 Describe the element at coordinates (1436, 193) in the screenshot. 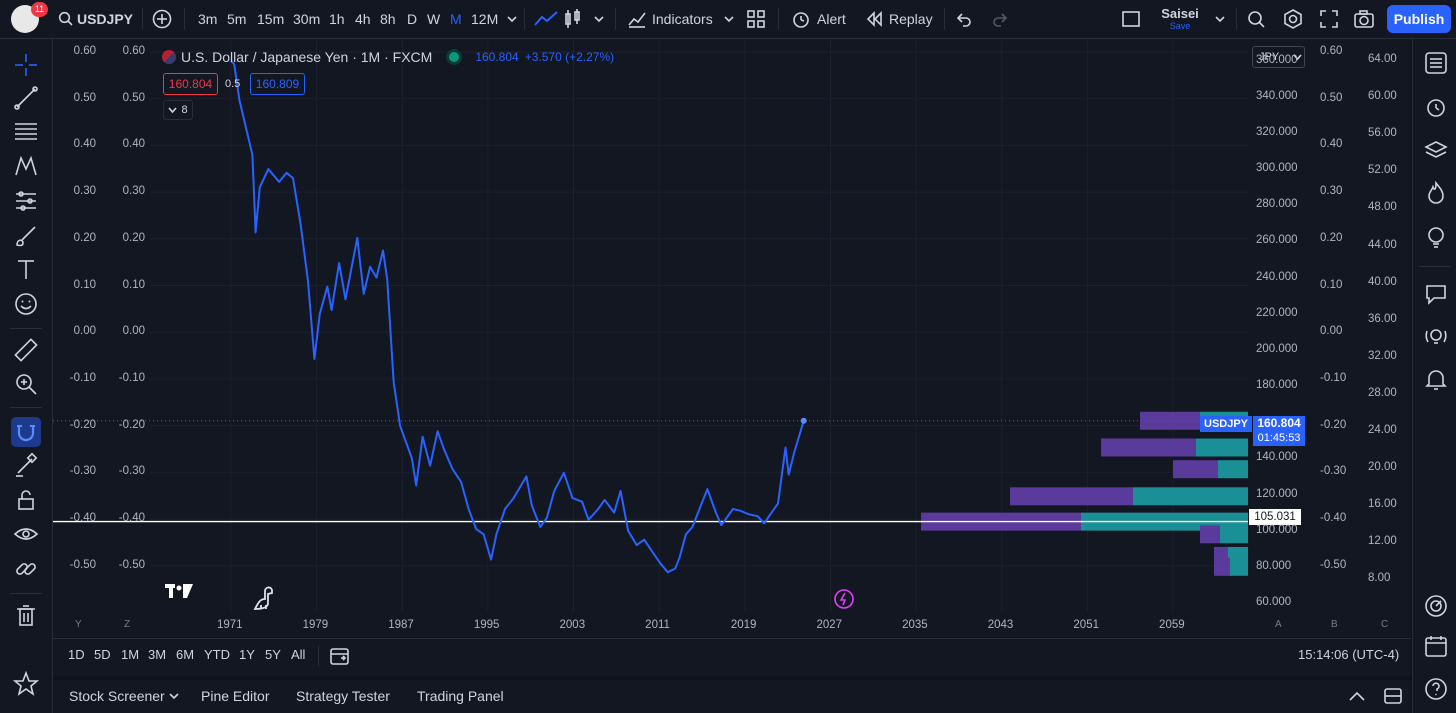

I see `hotlists-flame-icon` at that location.